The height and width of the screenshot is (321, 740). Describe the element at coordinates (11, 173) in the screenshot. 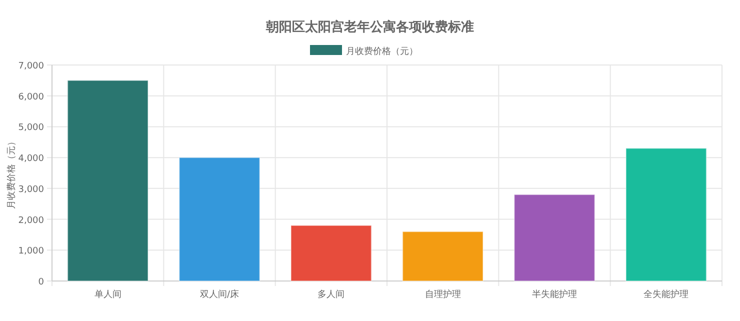

I see `y-axis-title: 月收费价格（元）` at that location.